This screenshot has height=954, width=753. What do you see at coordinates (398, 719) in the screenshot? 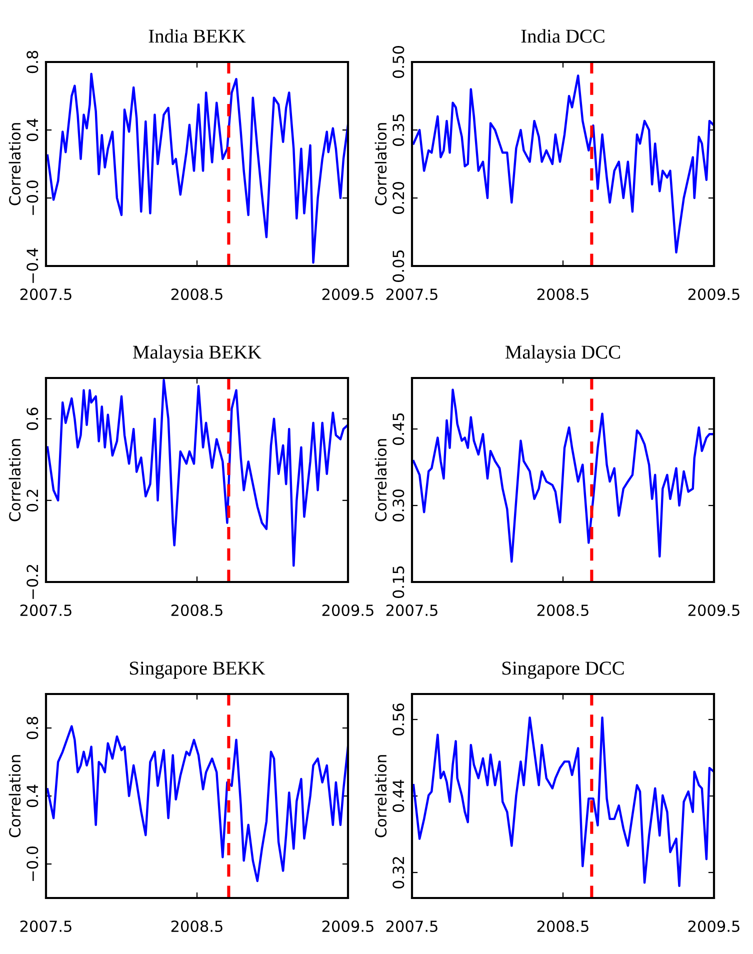
I see `y-tick-label: 0.56` at bounding box center [398, 719].